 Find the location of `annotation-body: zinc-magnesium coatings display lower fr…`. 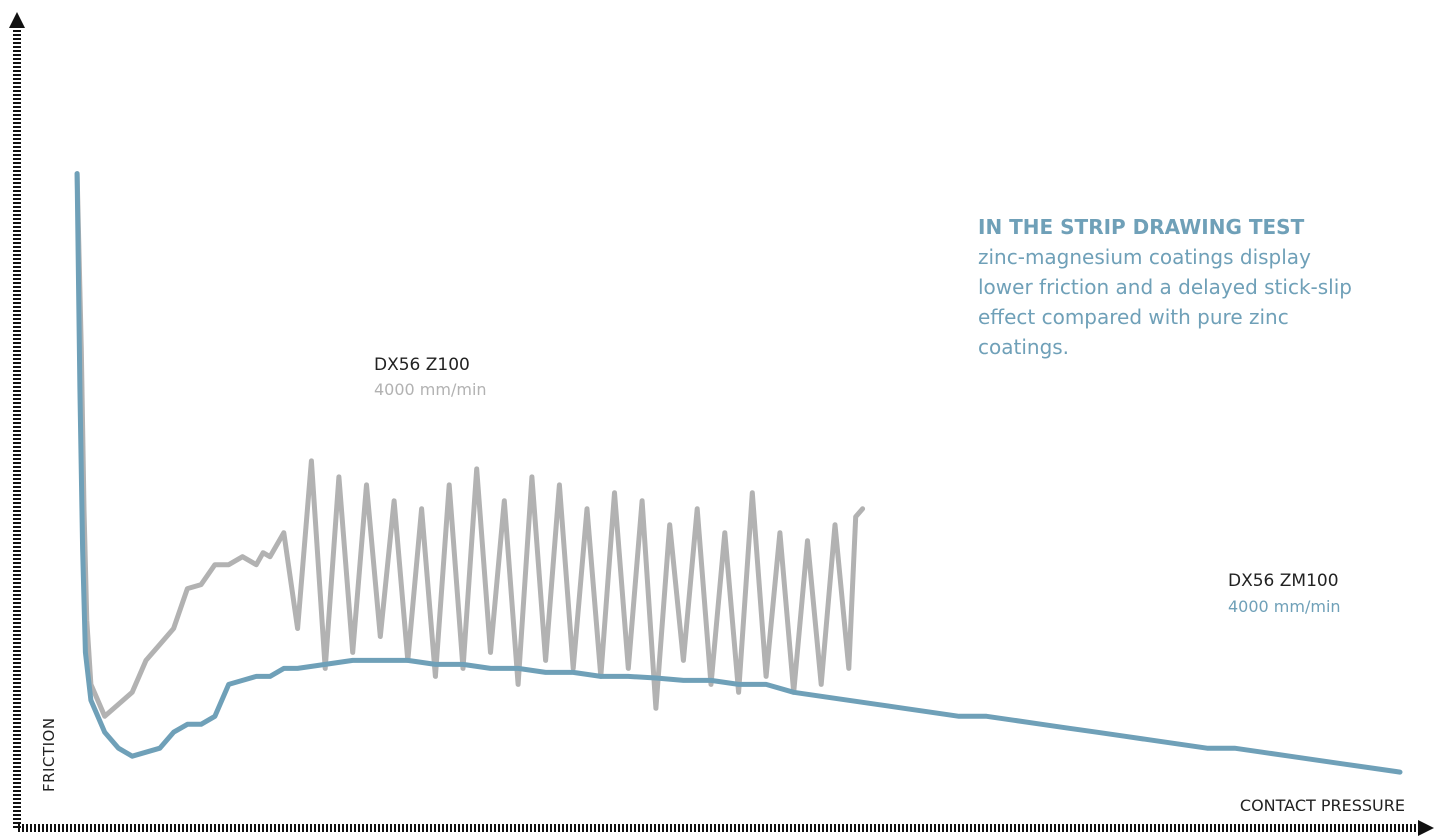

annotation-body: zinc-magnesium coatings display lower fr… is located at coordinates (1165, 302).